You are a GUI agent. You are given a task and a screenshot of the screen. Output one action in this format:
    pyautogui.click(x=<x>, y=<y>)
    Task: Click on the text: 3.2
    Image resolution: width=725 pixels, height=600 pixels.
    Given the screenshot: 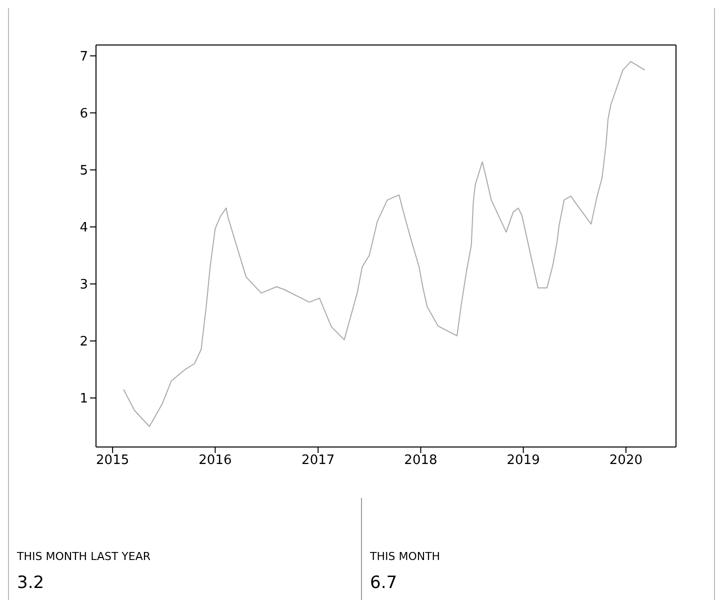 What is the action you would take?
    pyautogui.click(x=31, y=583)
    